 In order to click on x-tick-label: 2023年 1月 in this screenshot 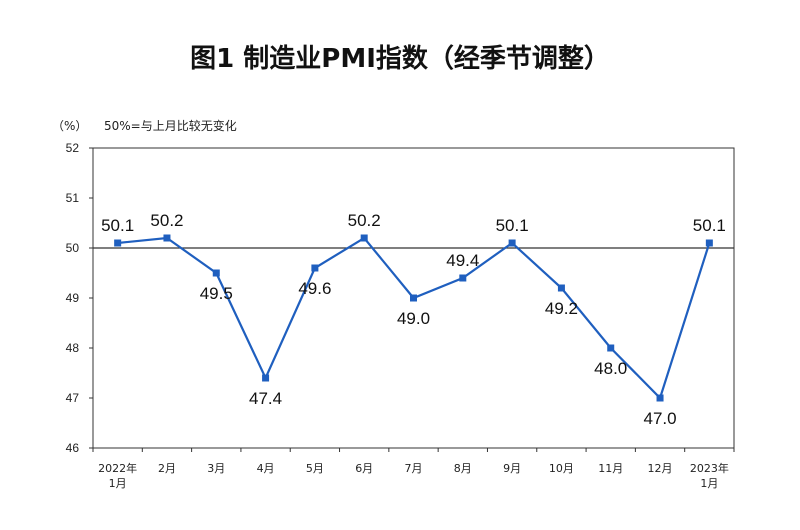, I will do `click(709, 475)`.